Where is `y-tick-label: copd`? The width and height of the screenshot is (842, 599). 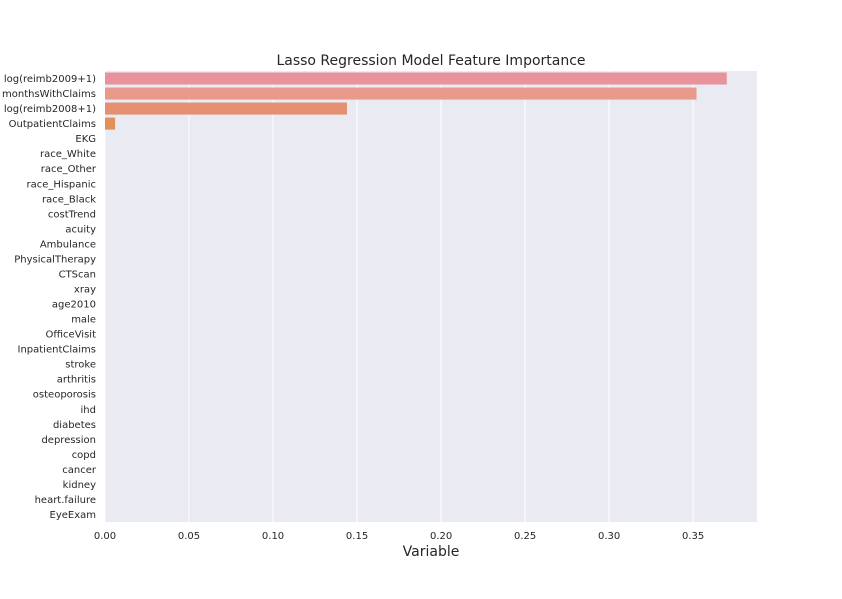 y-tick-label: copd is located at coordinates (84, 455).